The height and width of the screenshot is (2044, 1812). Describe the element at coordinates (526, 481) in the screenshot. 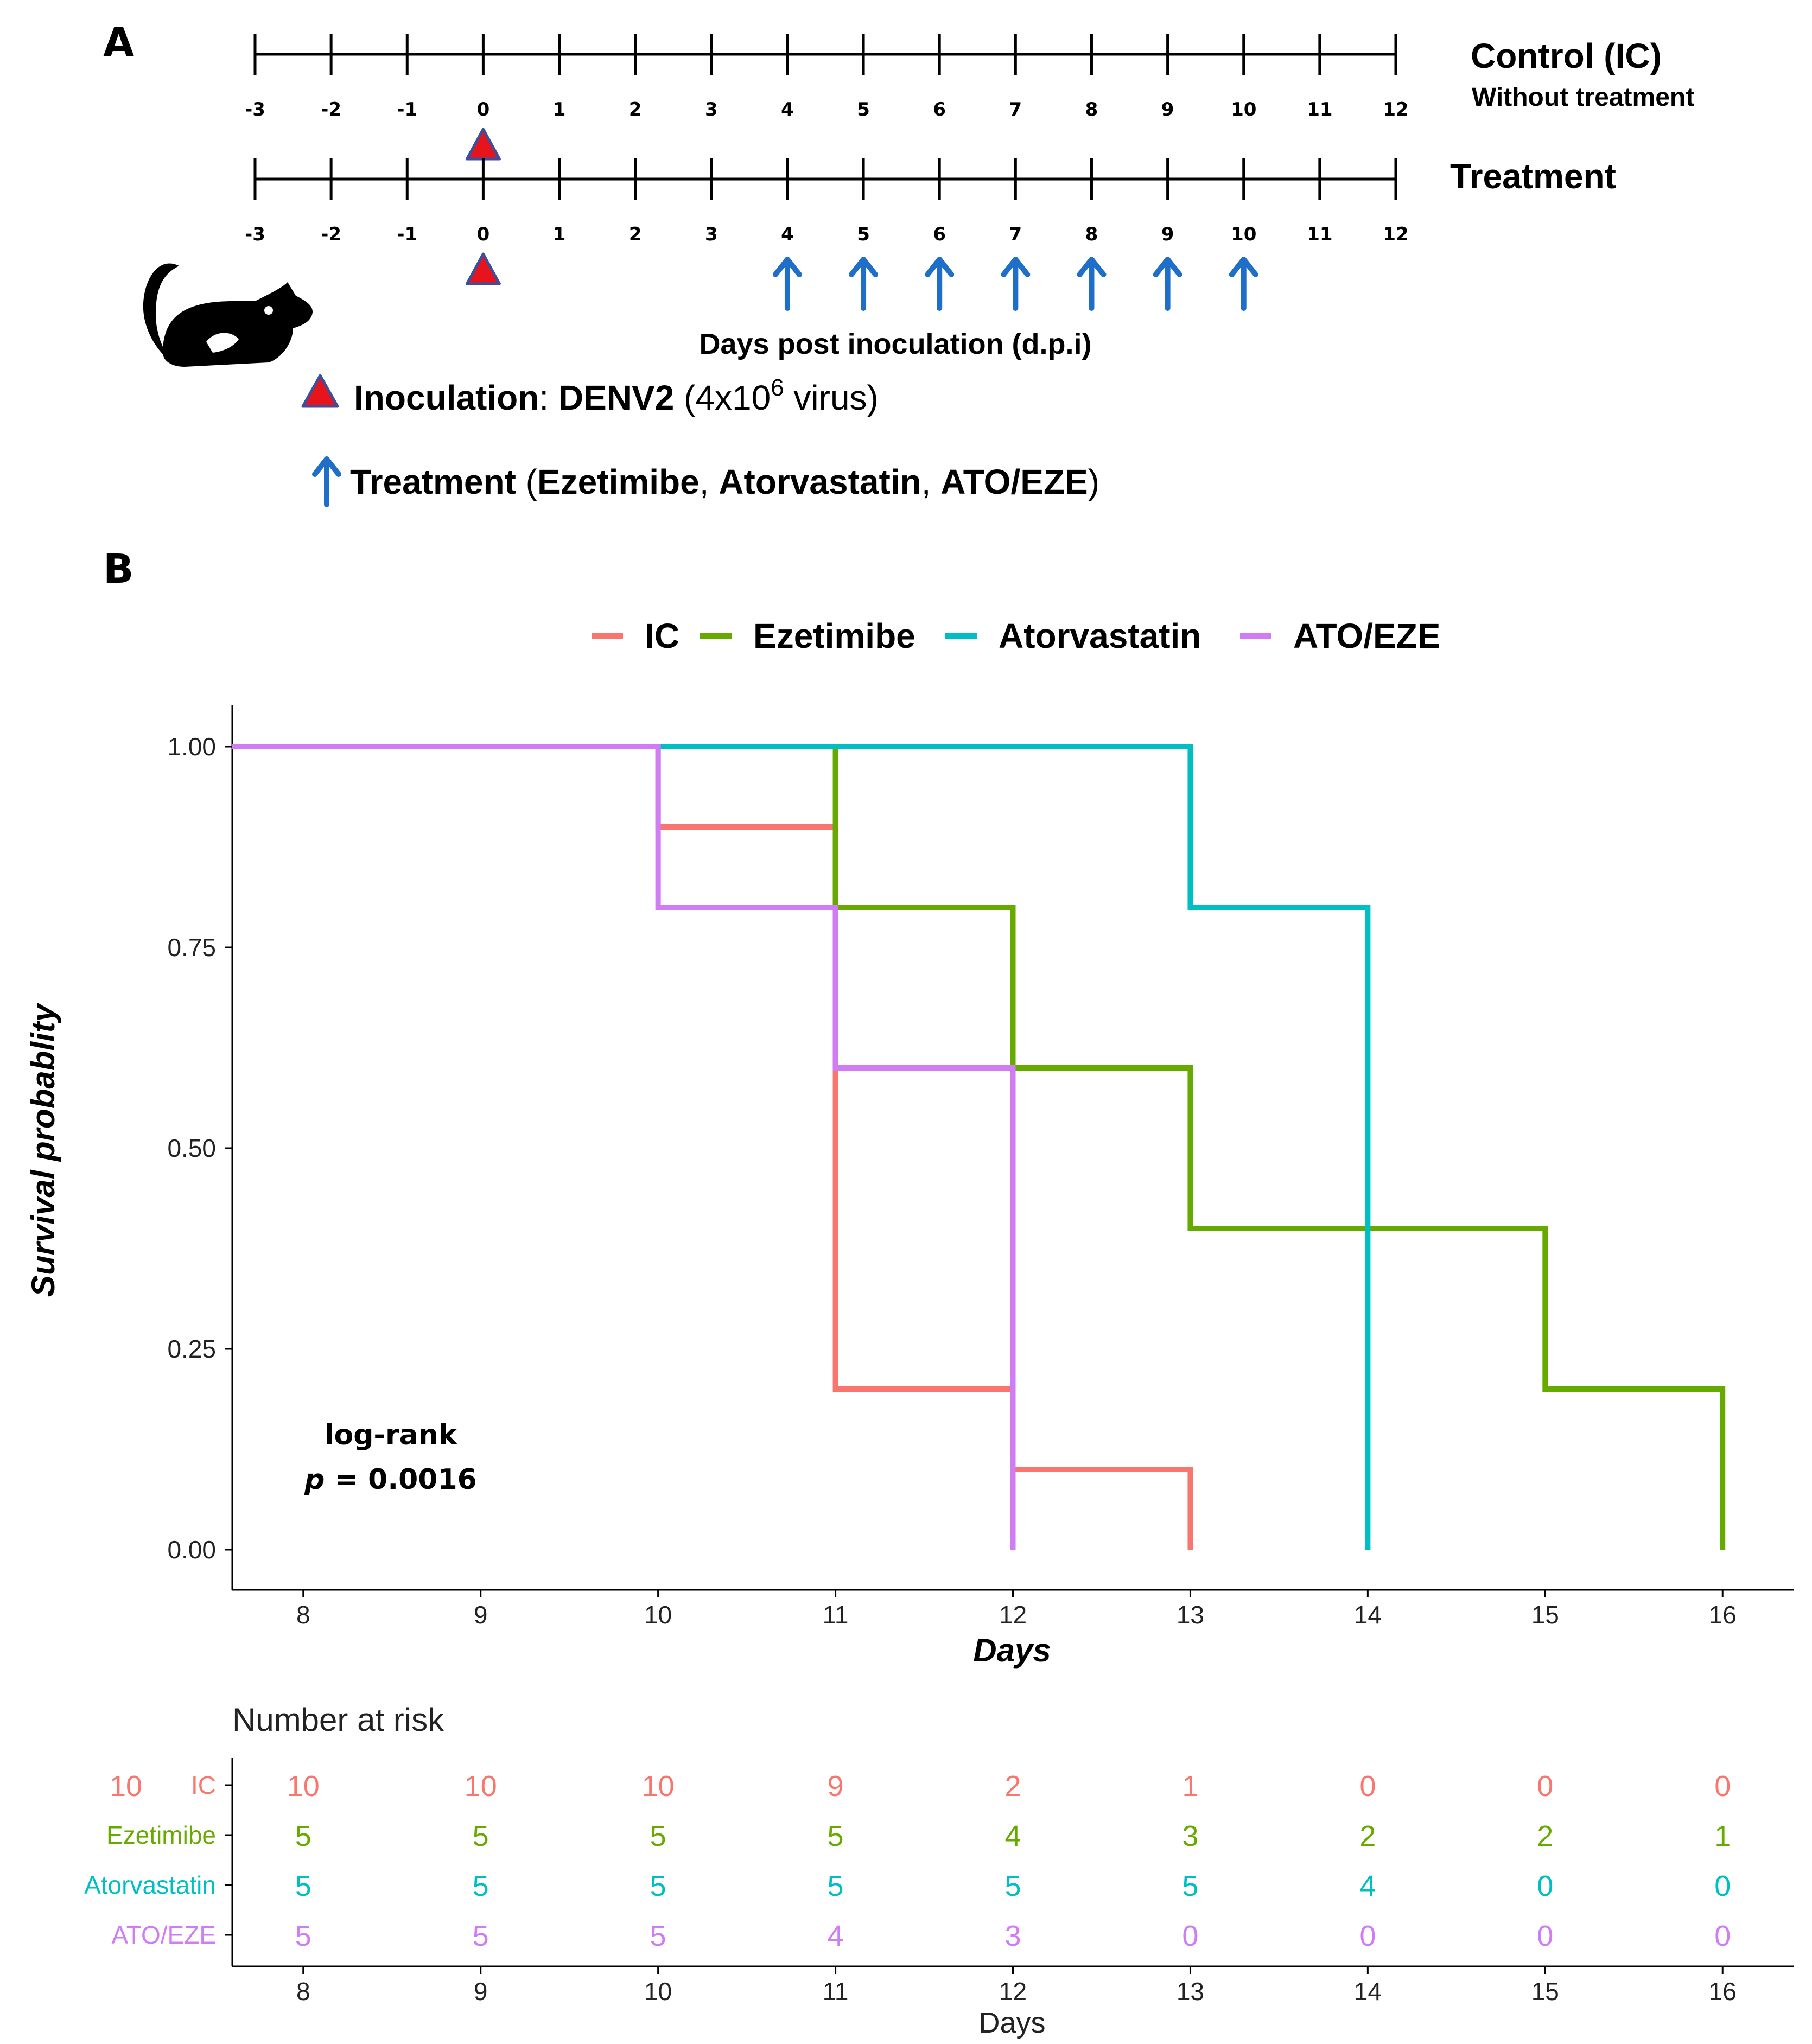

I see `treatment-open: (` at that location.